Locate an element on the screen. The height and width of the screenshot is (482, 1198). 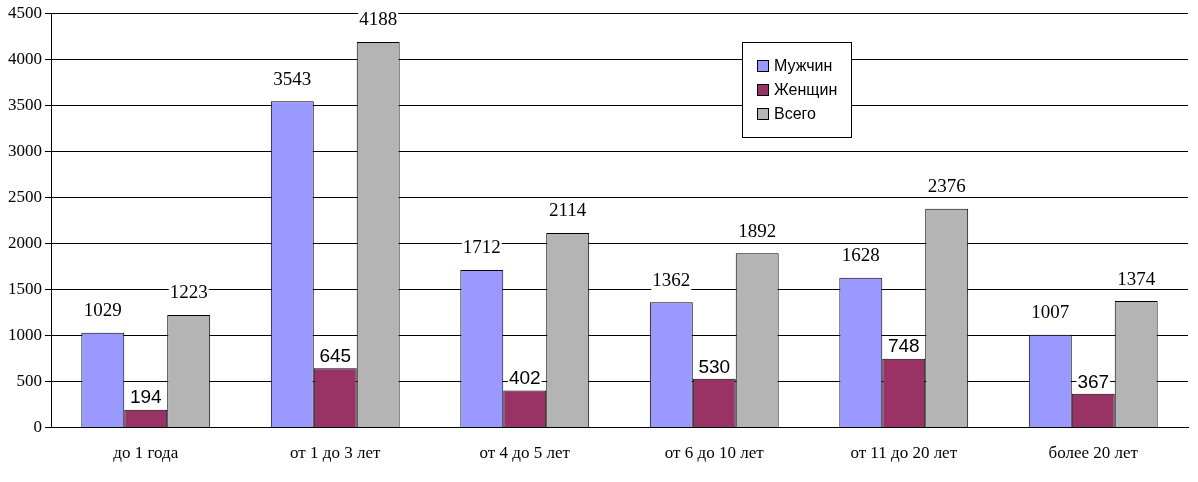
data-label: 645 is located at coordinates (335, 355).